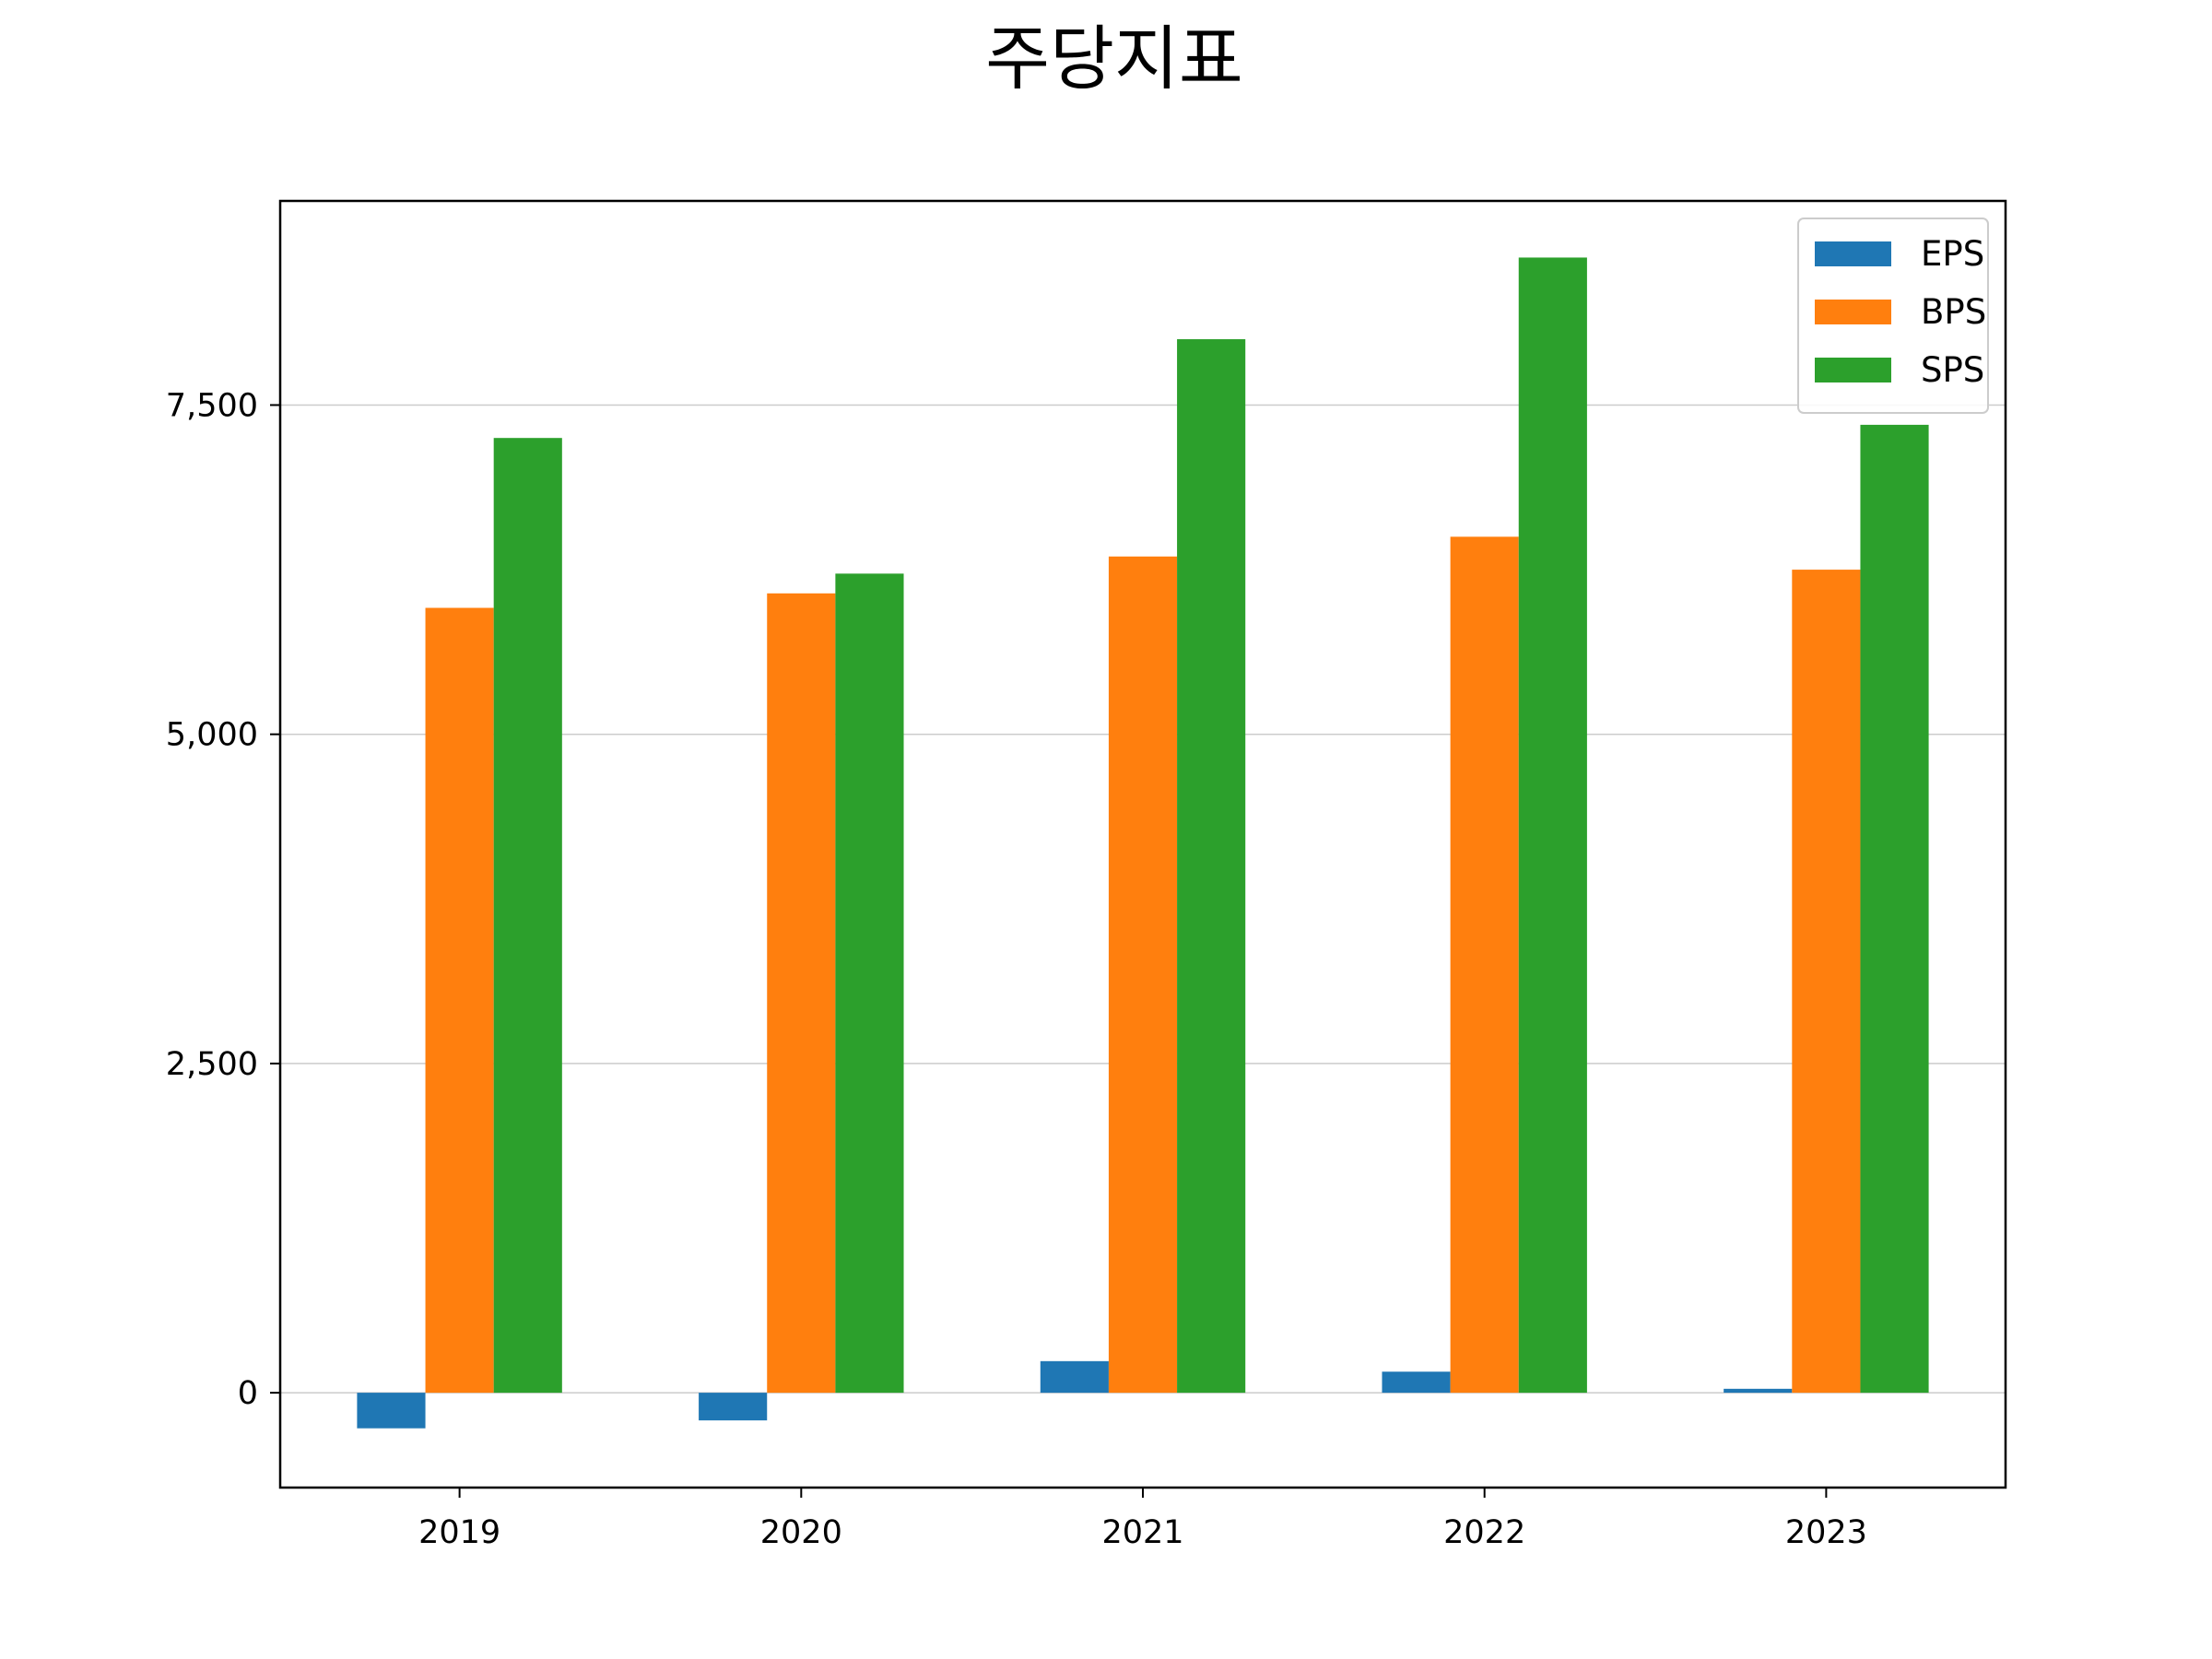 This screenshot has height=1659, width=2212. What do you see at coordinates (1952, 254) in the screenshot?
I see `legend-label-eps: EPS` at bounding box center [1952, 254].